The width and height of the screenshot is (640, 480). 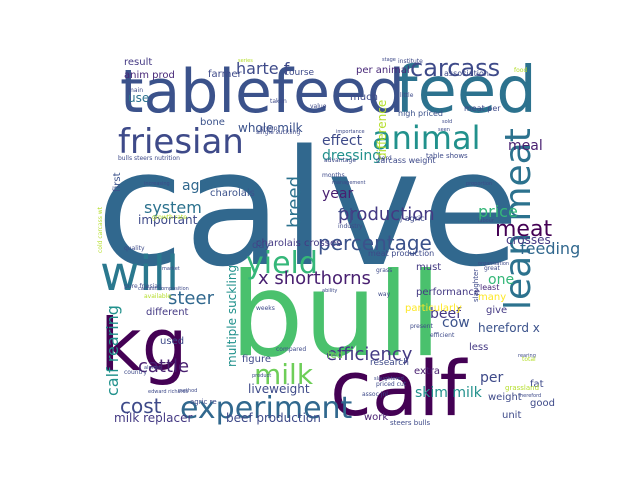 I want to click on word-grass: grass, so click(x=384, y=270).